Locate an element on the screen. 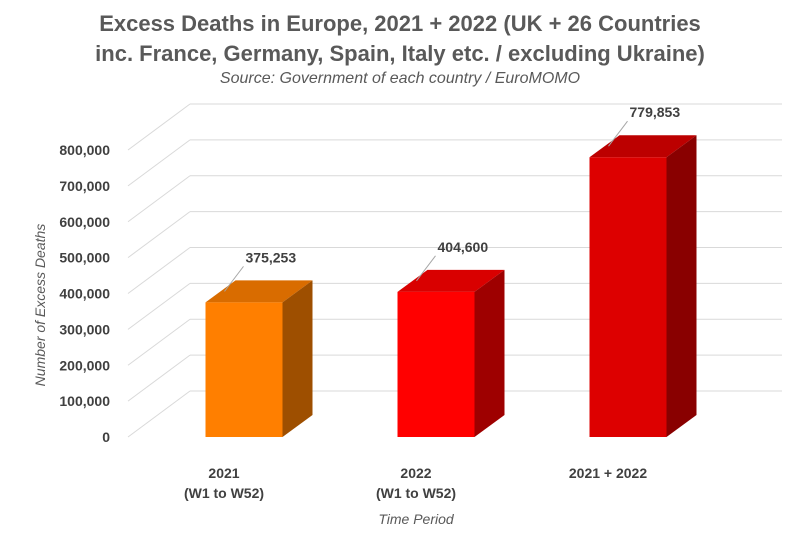 The width and height of the screenshot is (800, 540). y-tick-label: 500,000 is located at coordinates (84, 258).